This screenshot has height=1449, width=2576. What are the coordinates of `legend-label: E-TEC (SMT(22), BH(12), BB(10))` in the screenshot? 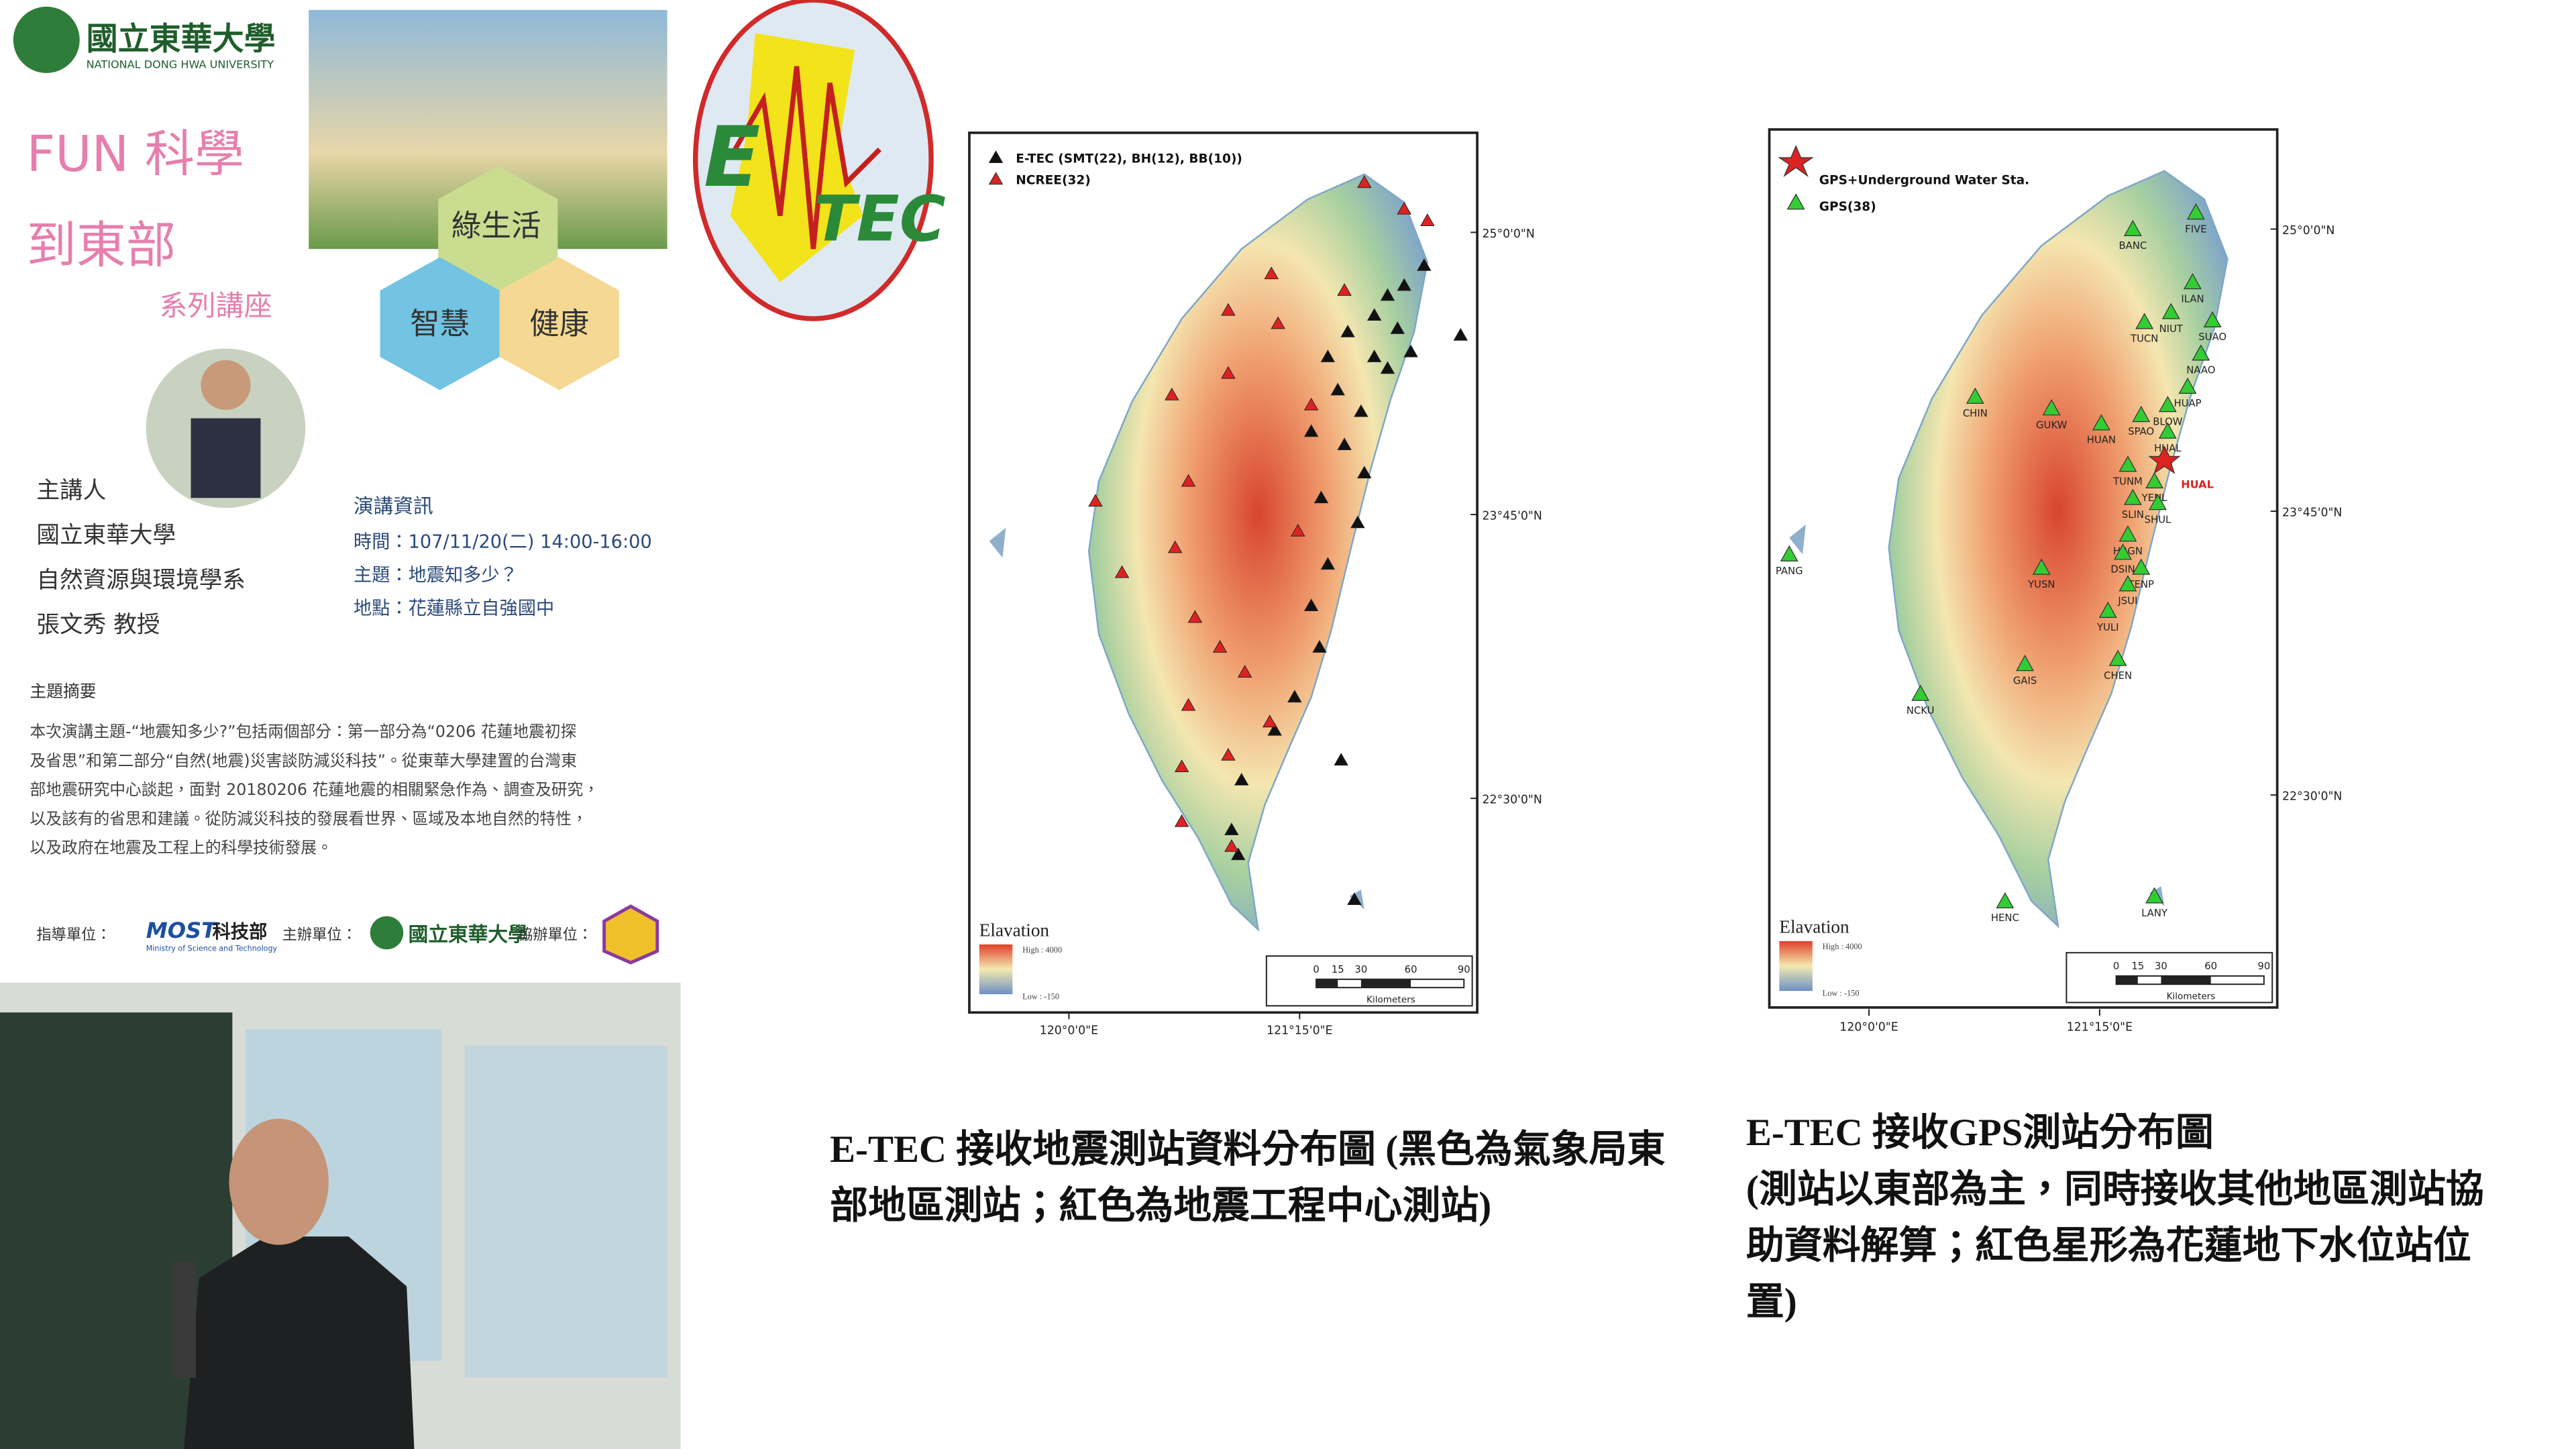 It's located at (1129, 159).